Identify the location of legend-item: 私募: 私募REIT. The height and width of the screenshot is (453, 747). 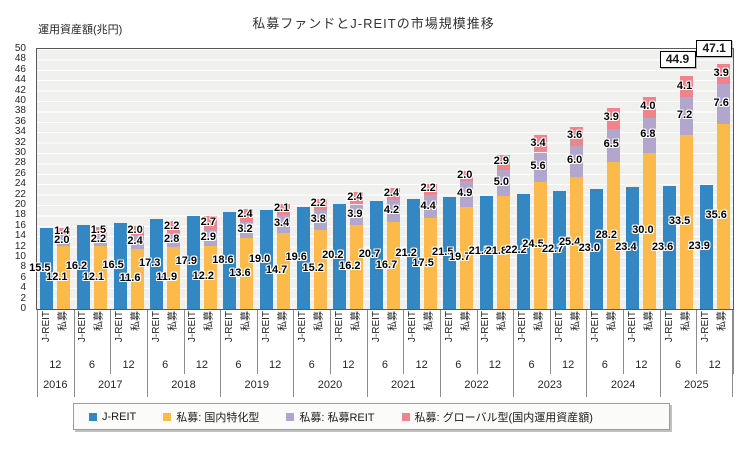
(330, 417).